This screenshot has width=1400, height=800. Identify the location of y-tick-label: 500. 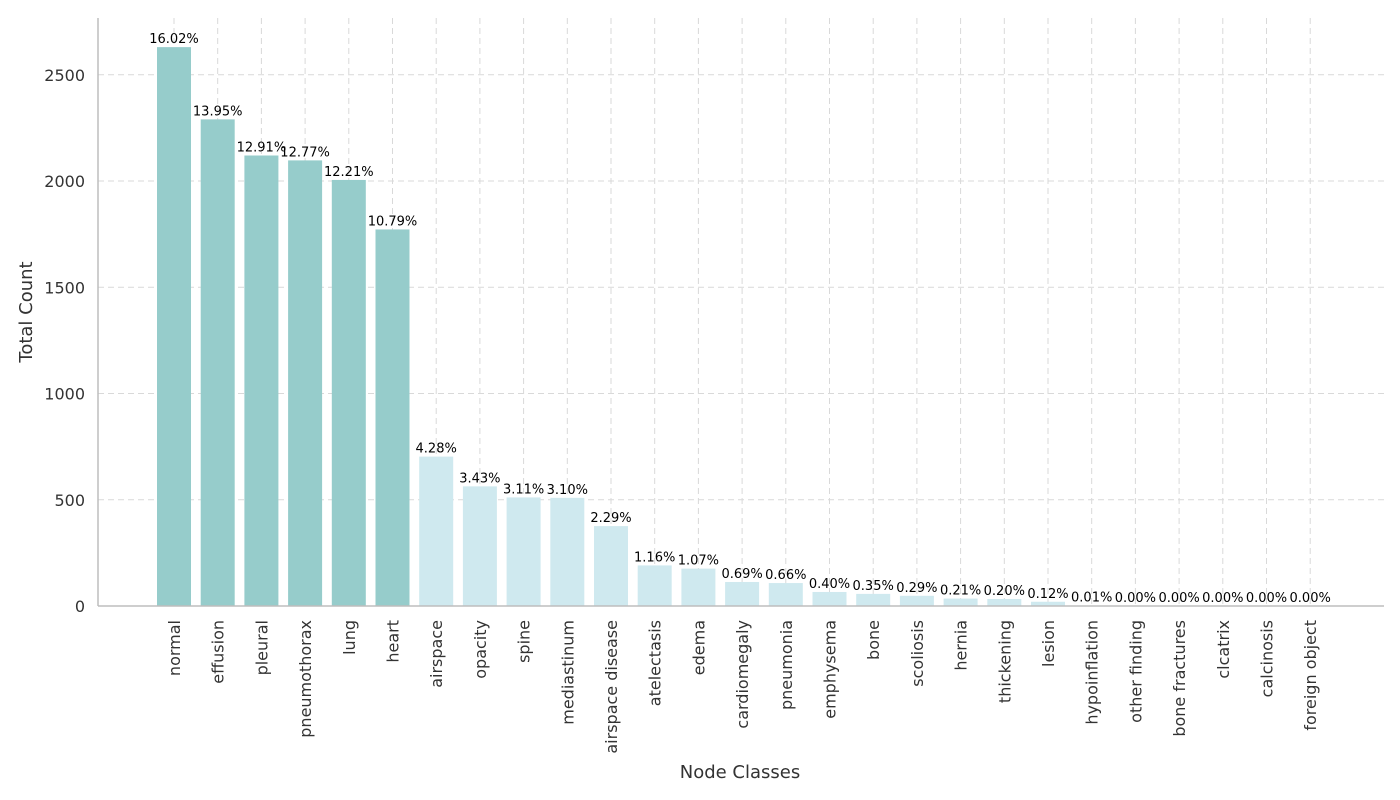
(69, 500).